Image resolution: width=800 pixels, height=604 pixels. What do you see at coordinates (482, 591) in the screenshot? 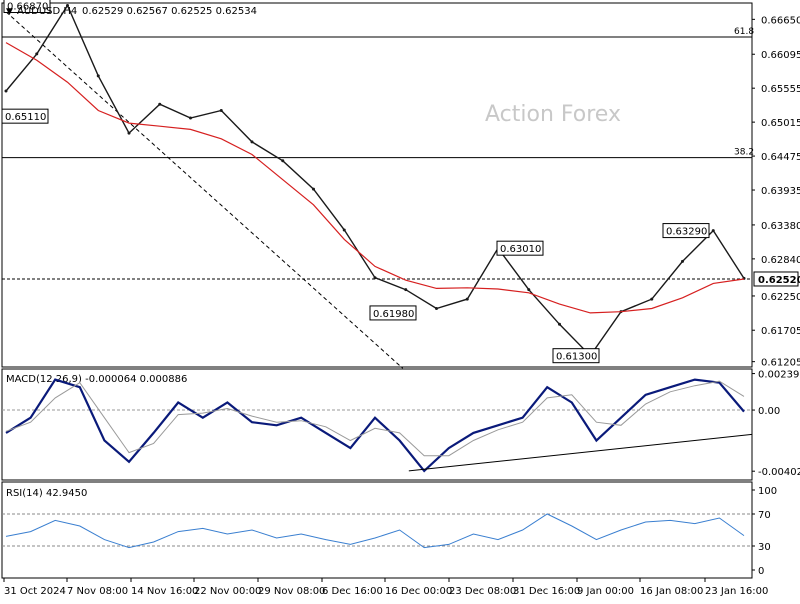
I see `x-axis-tick-label: 23 Dec 08:00` at bounding box center [482, 591].